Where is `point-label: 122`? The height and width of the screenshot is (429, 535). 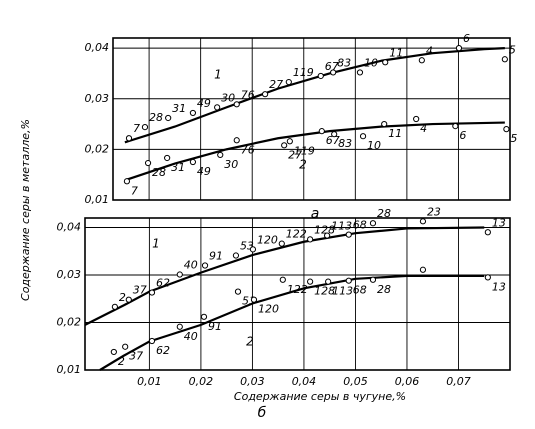
point-label: 122 is located at coordinates (296, 234).